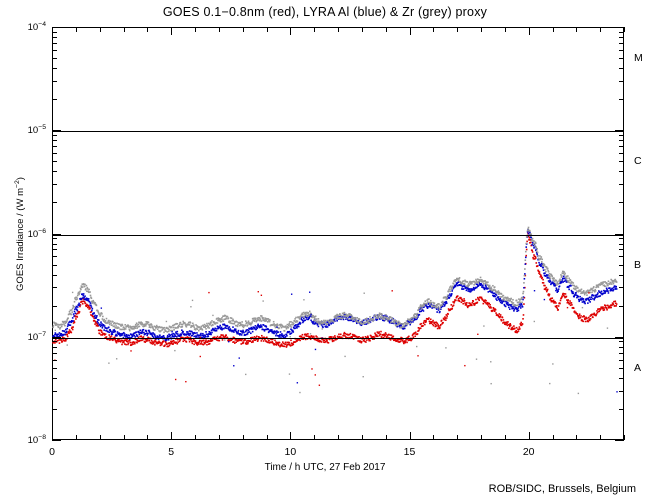 Image resolution: width=650 pixels, height=500 pixels. Describe the element at coordinates (36, 130) in the screenshot. I see `y-axis-tick-label: 10⁻⁵` at that location.